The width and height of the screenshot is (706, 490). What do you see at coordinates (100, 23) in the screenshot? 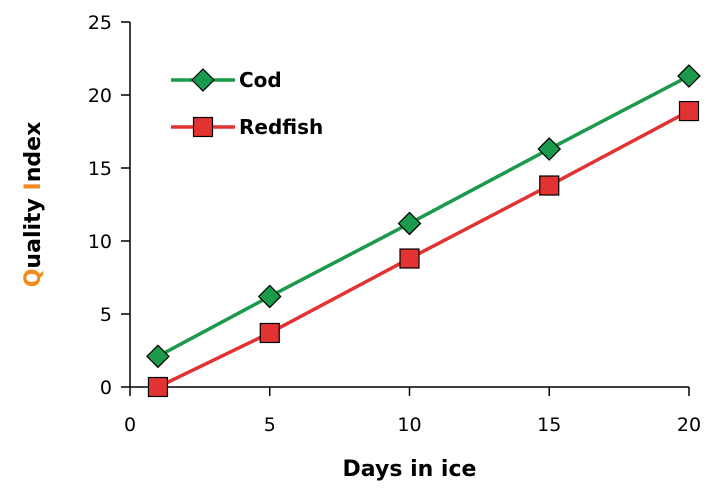
I see `y-tick-label: 25` at bounding box center [100, 23].